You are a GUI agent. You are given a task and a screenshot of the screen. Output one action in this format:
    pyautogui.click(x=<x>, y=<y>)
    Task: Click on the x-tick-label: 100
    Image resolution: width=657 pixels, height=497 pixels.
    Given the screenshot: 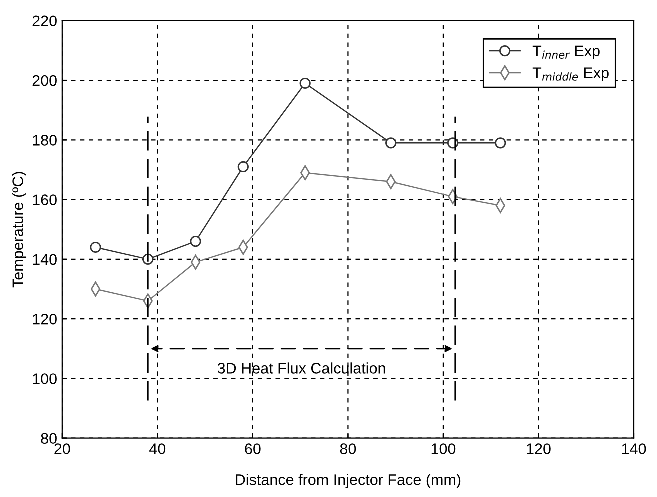 What is the action you would take?
    pyautogui.click(x=444, y=449)
    